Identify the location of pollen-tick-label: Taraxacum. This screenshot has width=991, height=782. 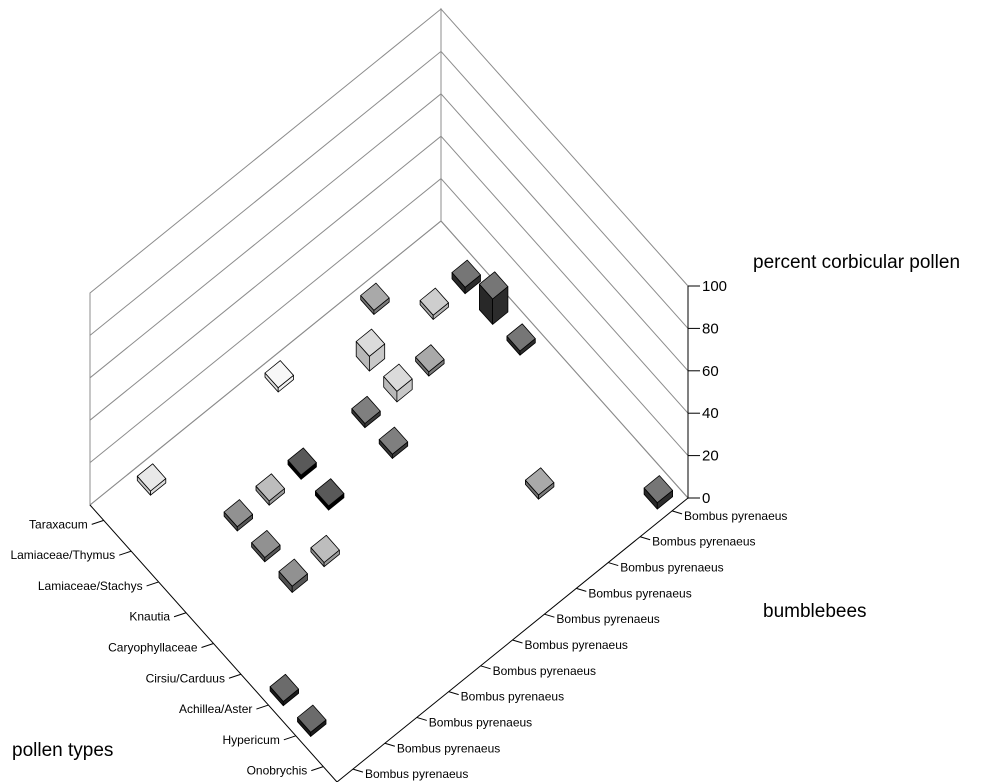
(58, 524).